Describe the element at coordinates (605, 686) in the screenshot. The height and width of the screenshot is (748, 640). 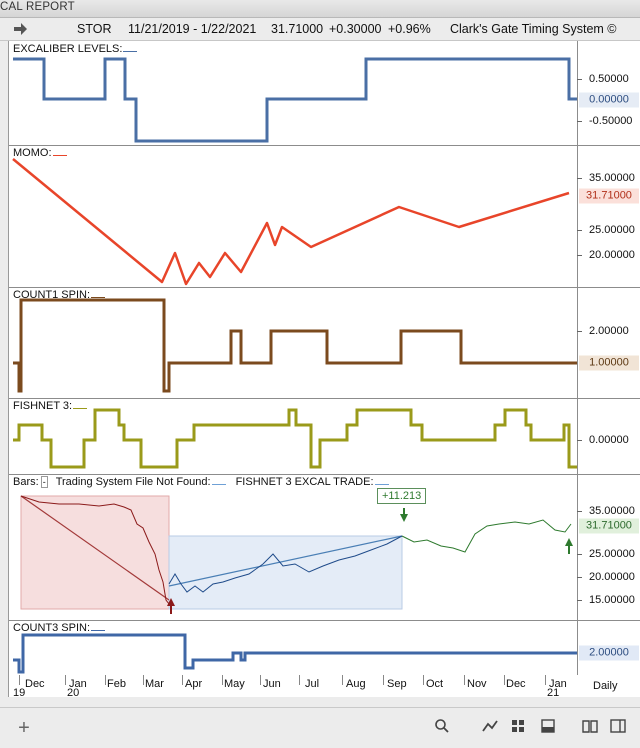
I see `interval-selector: Daily` at that location.